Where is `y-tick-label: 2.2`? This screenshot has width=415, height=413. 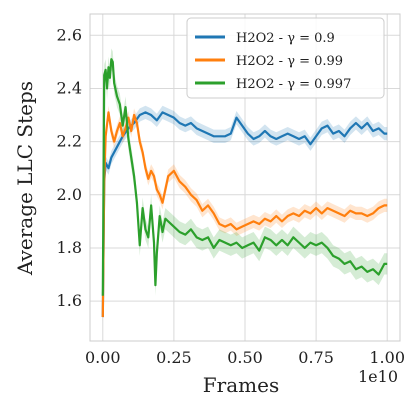 y-tick-label: 2.2 is located at coordinates (69, 141).